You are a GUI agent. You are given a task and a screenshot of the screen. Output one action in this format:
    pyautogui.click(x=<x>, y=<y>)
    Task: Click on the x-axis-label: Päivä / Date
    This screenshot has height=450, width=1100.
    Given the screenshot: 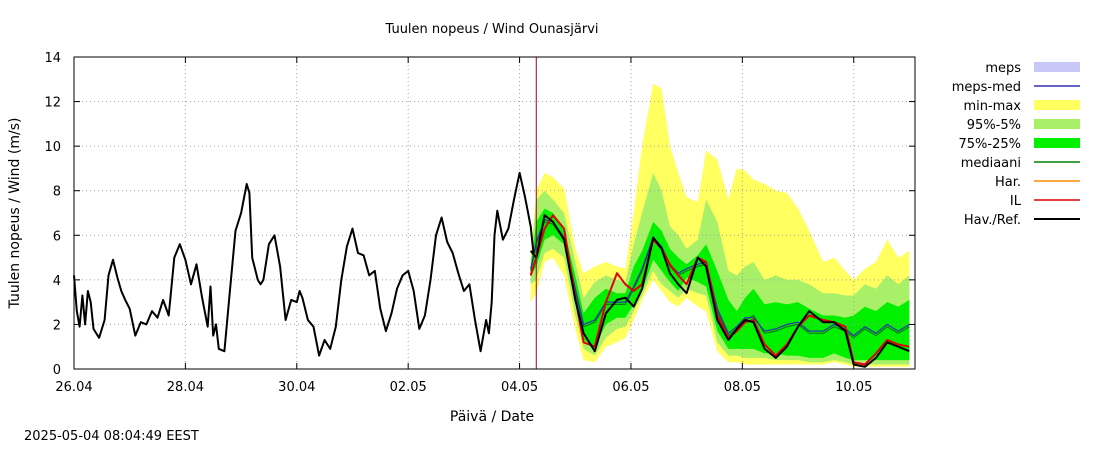 What is the action you would take?
    pyautogui.click(x=492, y=417)
    